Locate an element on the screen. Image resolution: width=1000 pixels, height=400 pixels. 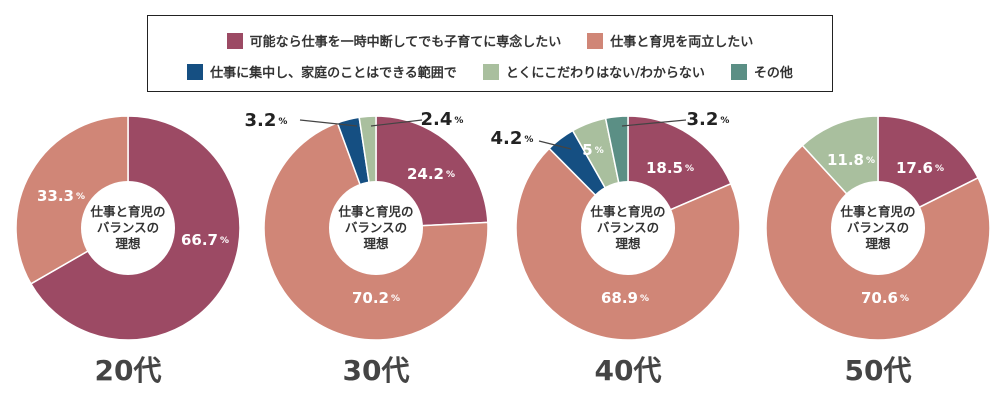
value-label-20代-pause-work: 66.7% is located at coordinates (205, 240).